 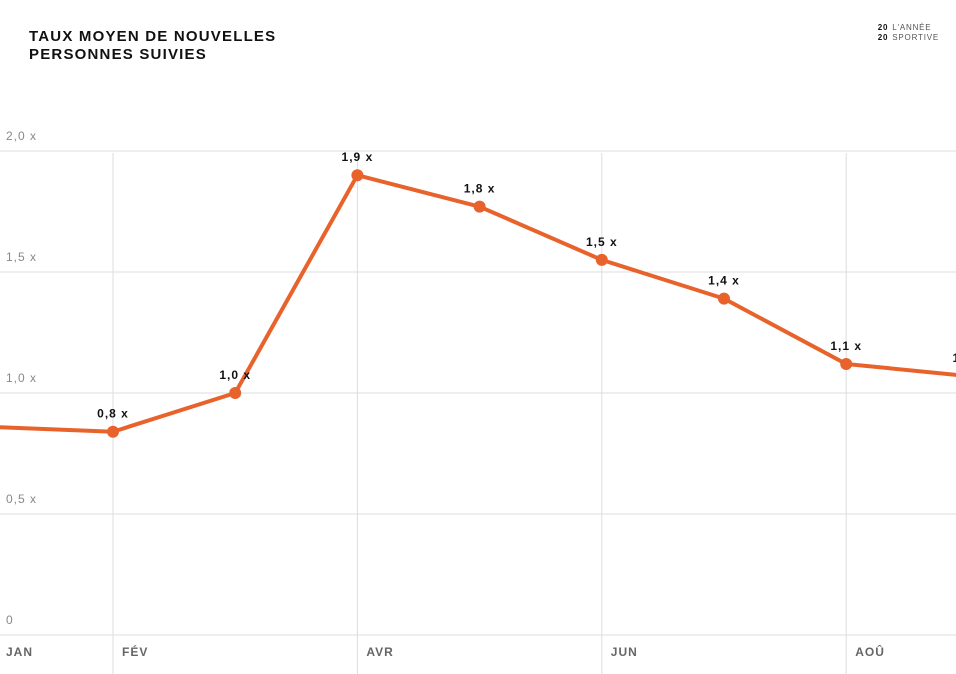 What do you see at coordinates (602, 242) in the screenshot?
I see `data-label: 1,5 x` at bounding box center [602, 242].